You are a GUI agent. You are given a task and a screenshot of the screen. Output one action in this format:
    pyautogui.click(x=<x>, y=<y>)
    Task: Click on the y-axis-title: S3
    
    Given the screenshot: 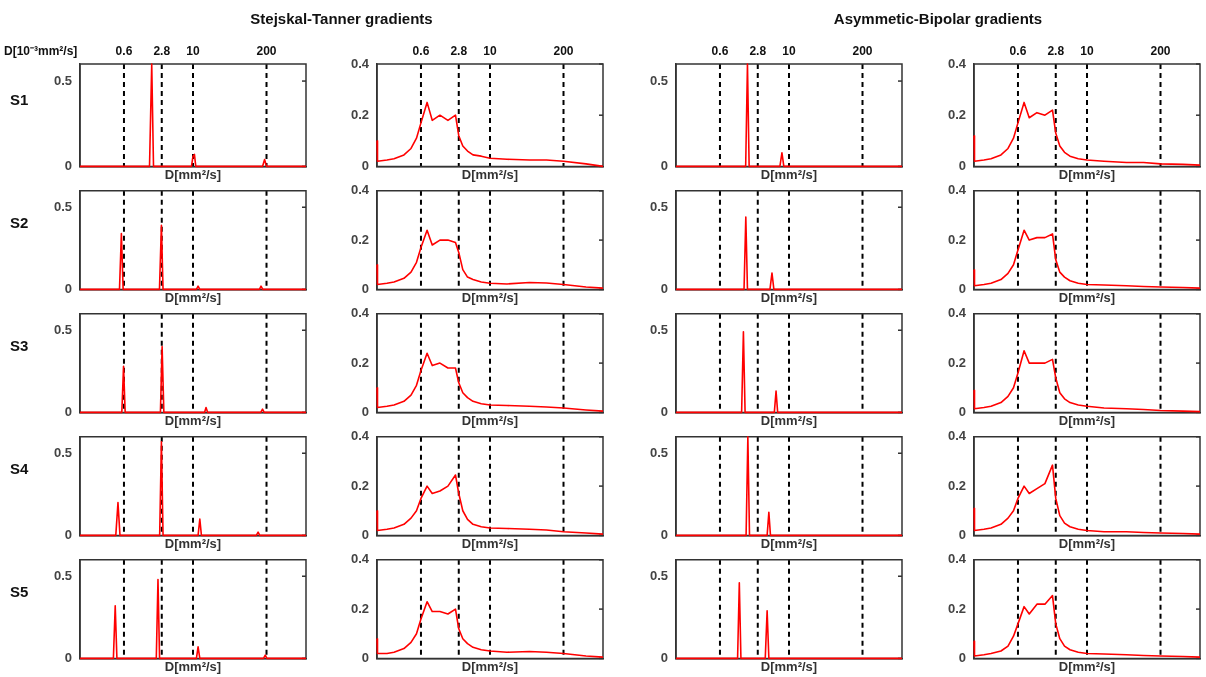 What is the action you would take?
    pyautogui.click(x=19, y=345)
    